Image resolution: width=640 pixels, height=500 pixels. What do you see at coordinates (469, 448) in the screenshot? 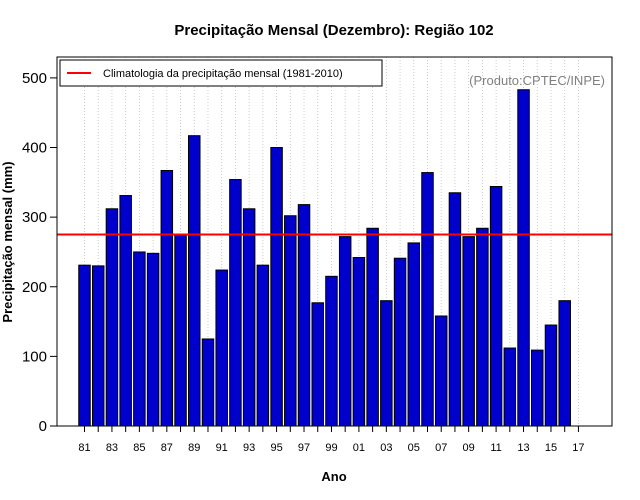
I see `x-tick-label: 09` at bounding box center [469, 448].